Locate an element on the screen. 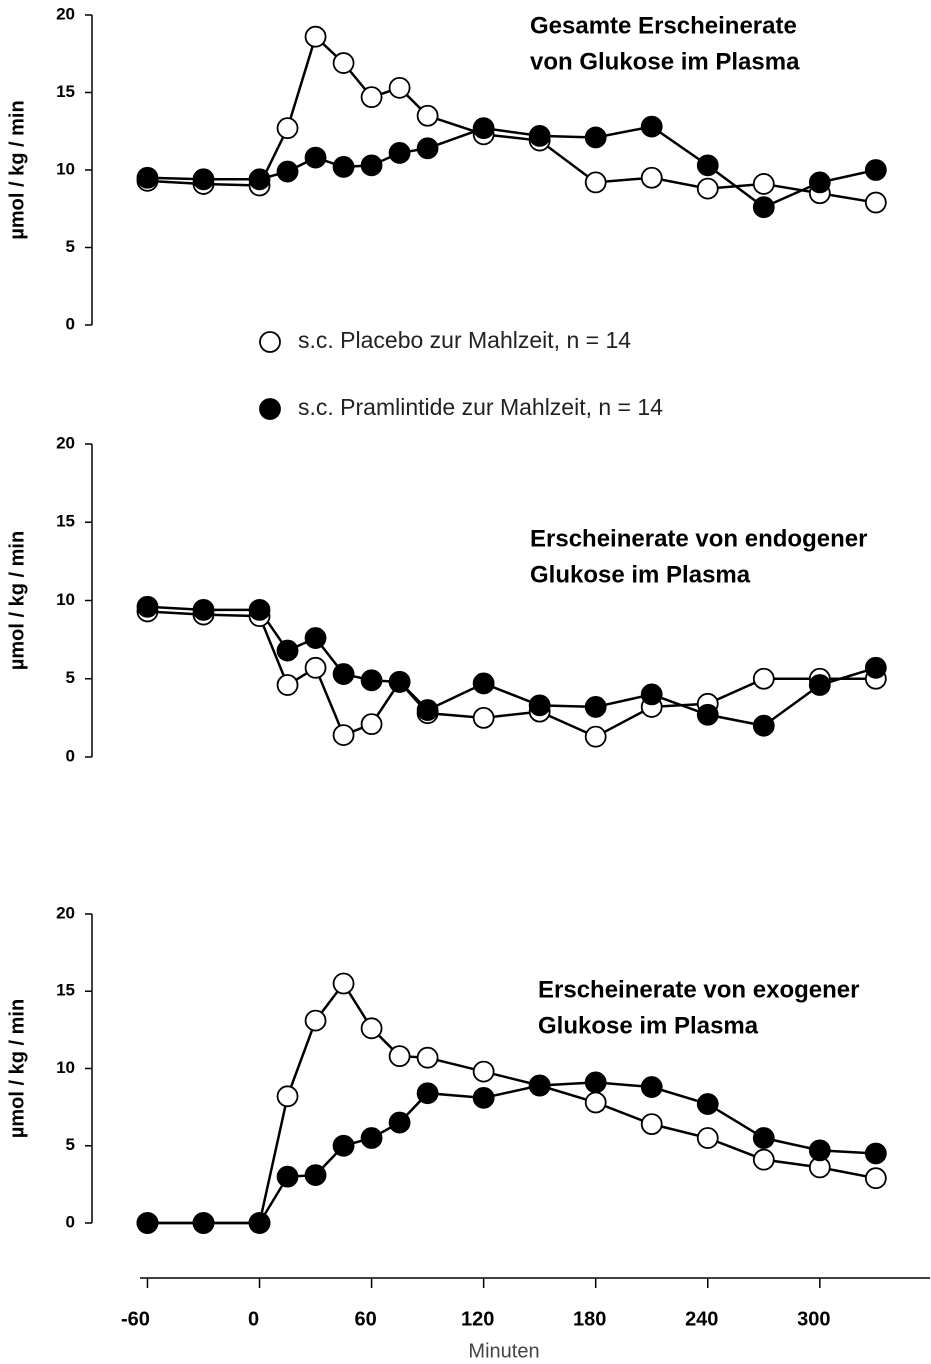  x-axis-label: Minuten is located at coordinates (503, 1351).